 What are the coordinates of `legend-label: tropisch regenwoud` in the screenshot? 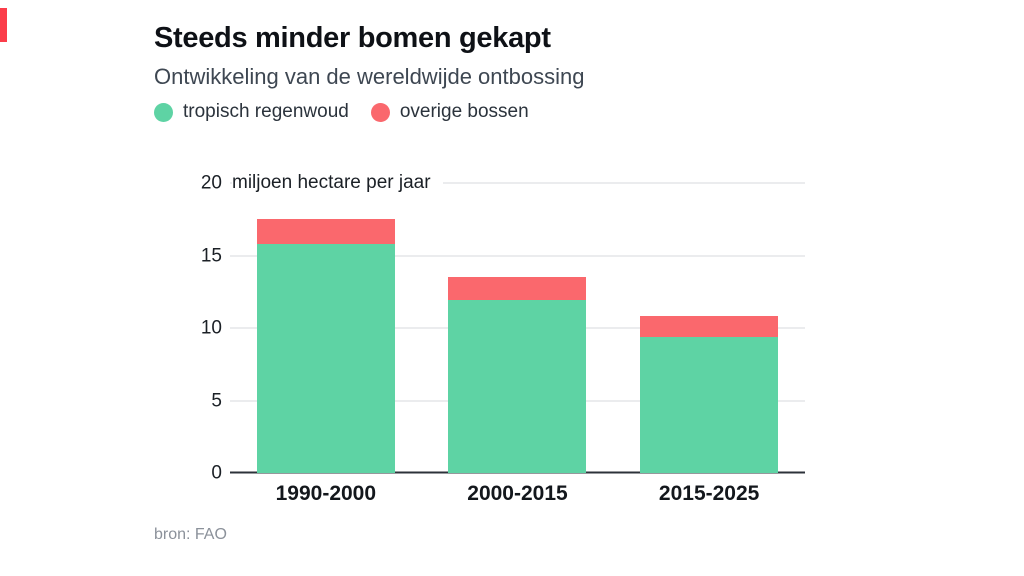 It's located at (266, 111).